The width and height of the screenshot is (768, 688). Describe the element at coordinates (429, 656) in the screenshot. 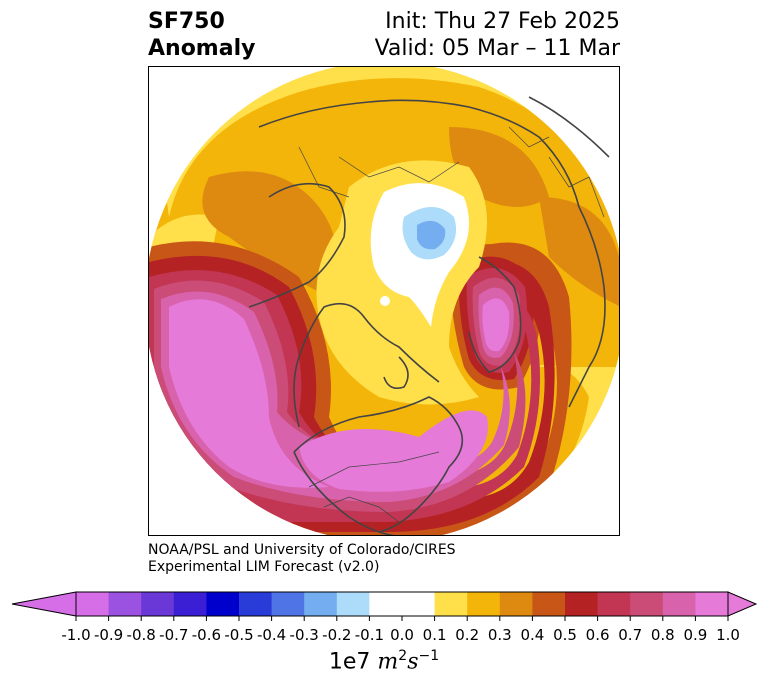

I see `units-s-exp: −1` at that location.